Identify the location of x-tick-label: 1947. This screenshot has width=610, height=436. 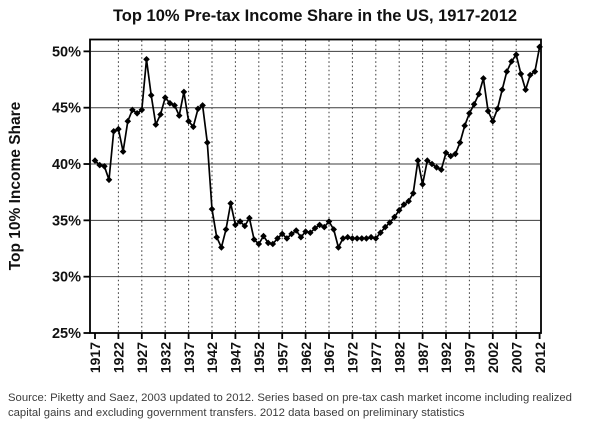
(236, 357).